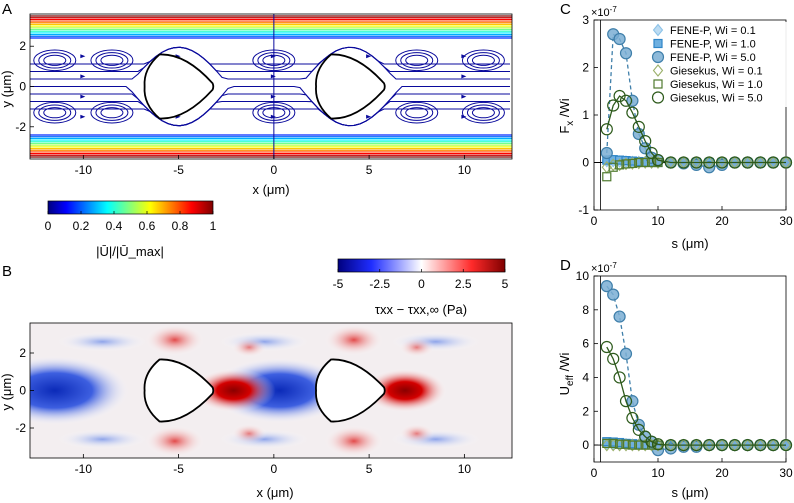 The image size is (794, 503). What do you see at coordinates (80, 390) in the screenshot?
I see `stress-blue-lobe` at bounding box center [80, 390].